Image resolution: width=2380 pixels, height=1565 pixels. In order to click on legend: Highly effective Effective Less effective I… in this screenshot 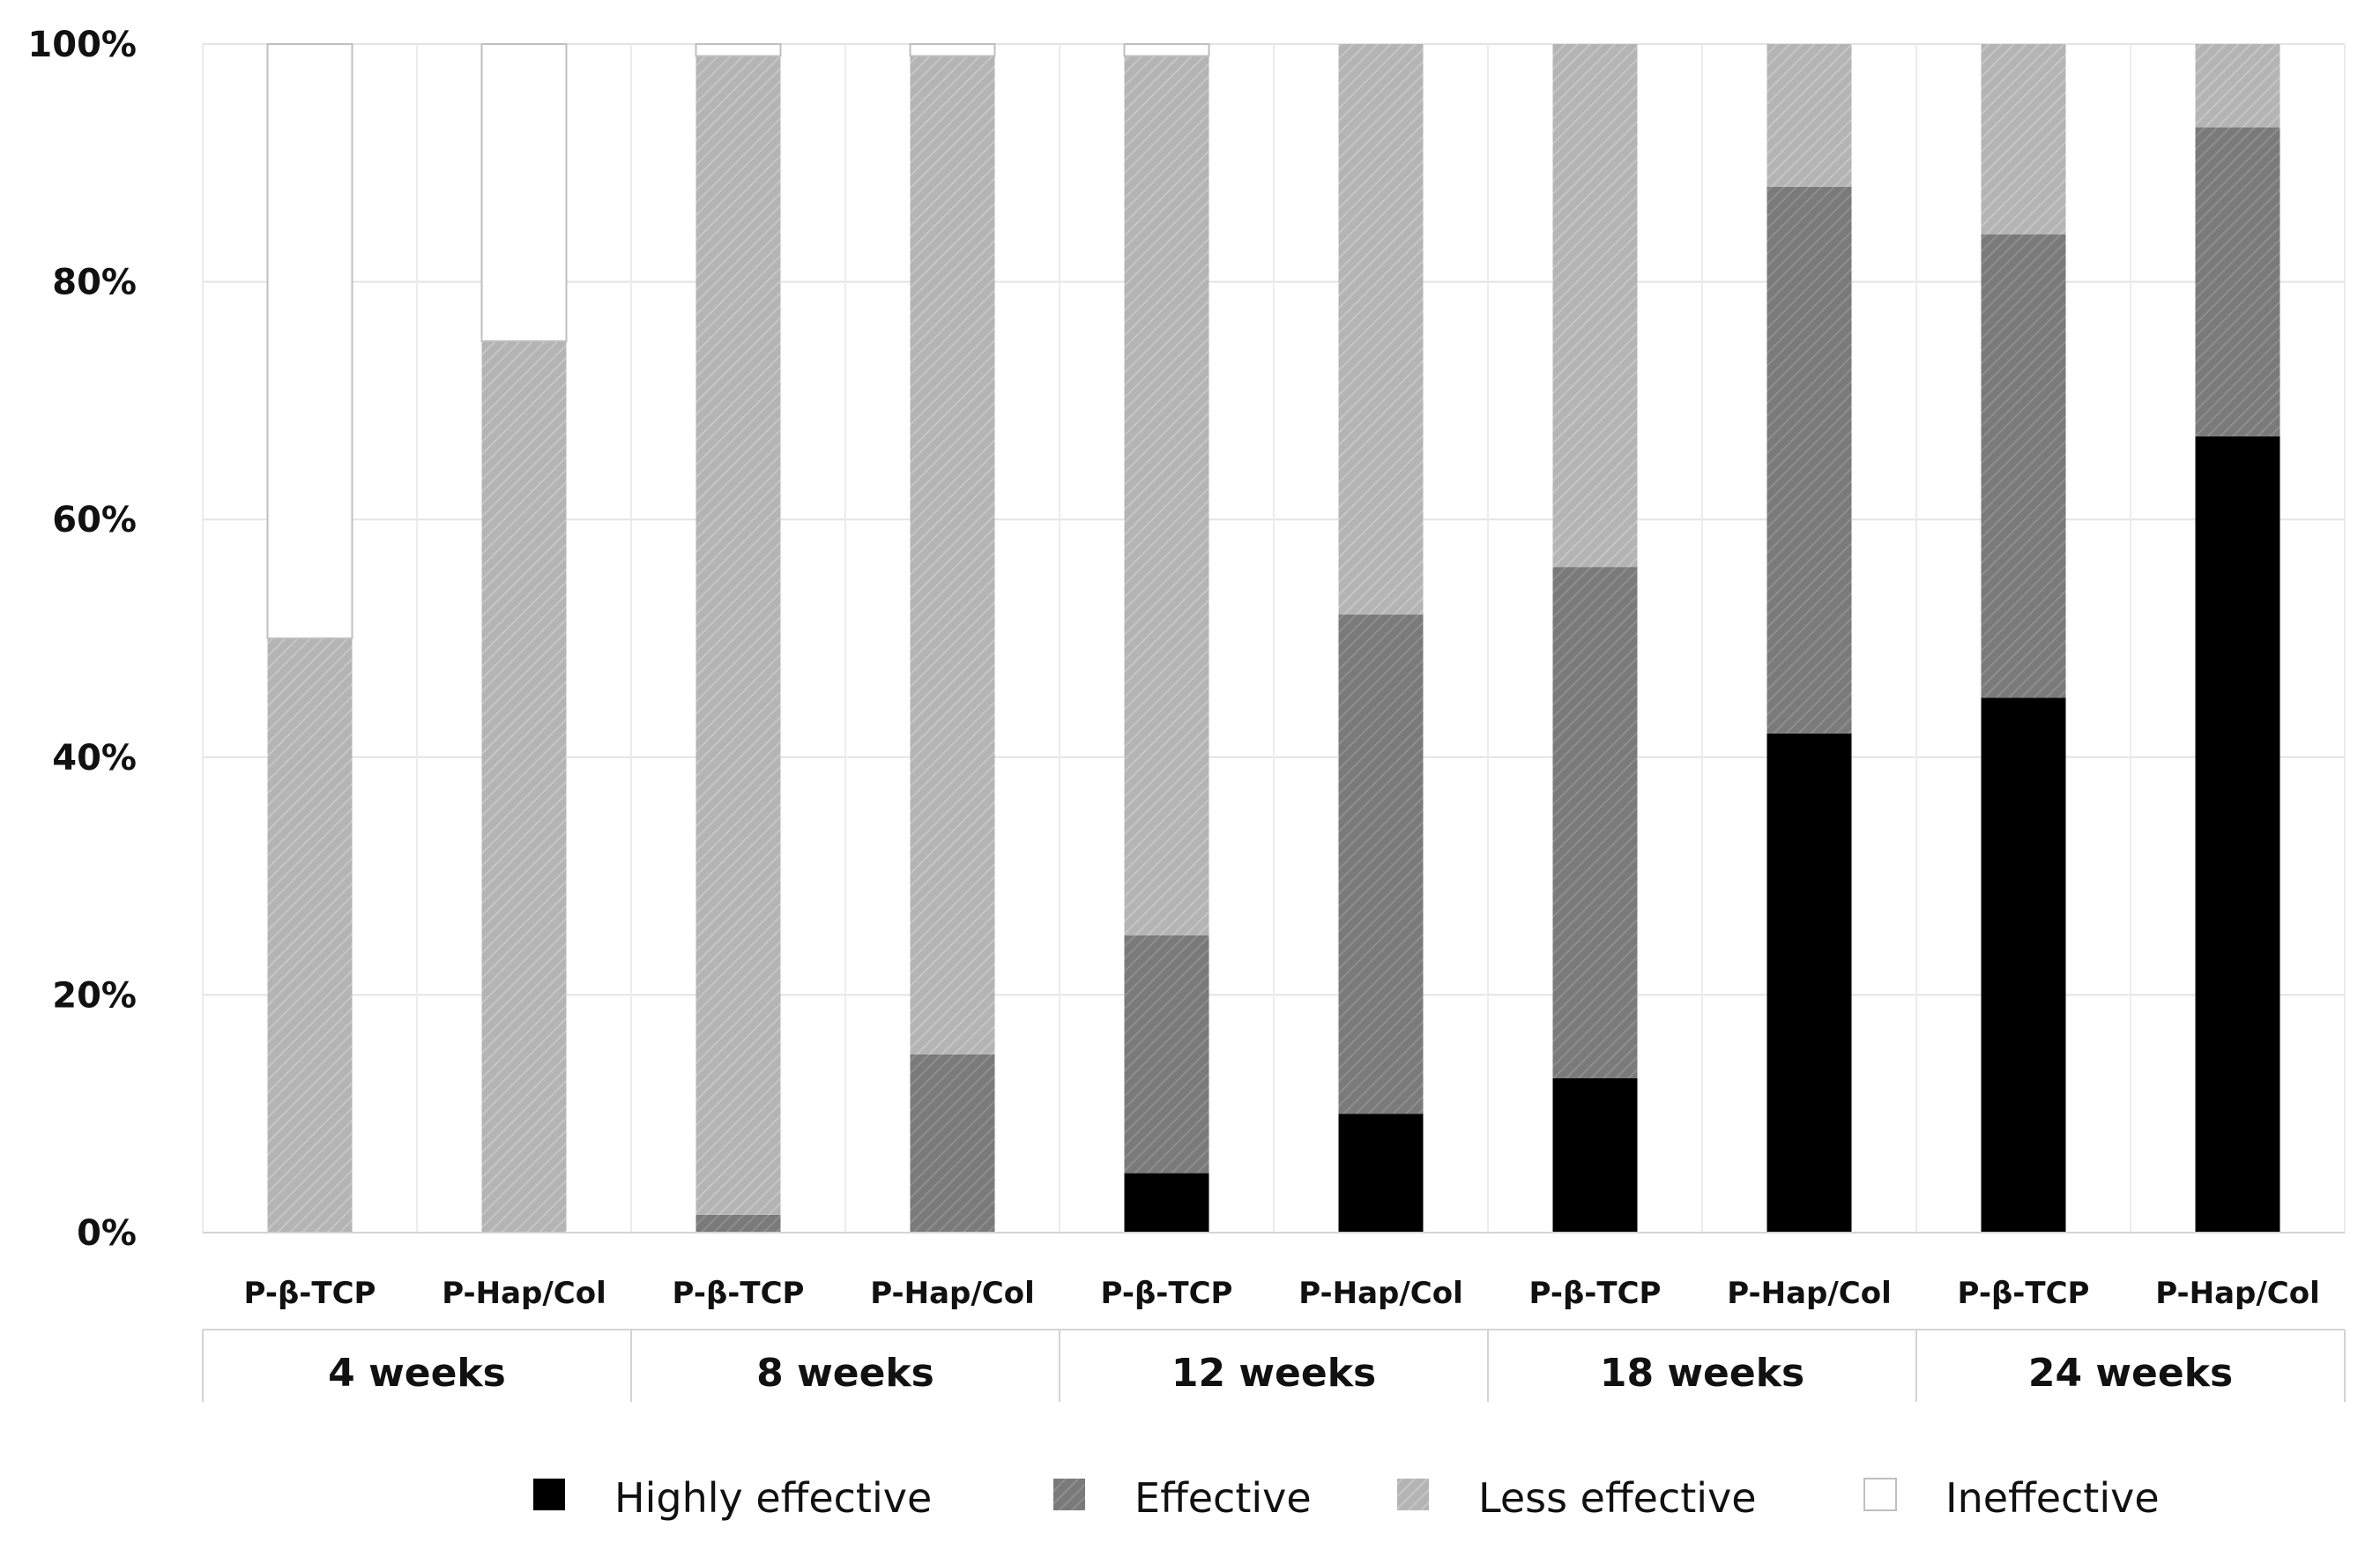, I will do `click(1346, 1498)`.